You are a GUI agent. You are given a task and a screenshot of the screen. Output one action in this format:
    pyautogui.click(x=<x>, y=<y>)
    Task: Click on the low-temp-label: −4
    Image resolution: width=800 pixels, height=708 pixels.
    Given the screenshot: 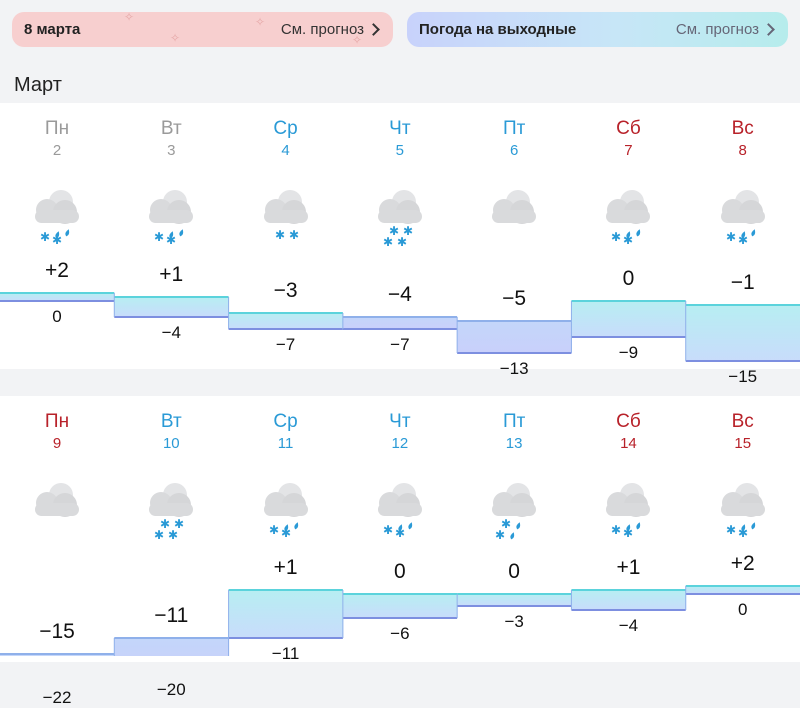 What is the action you would take?
    pyautogui.click(x=171, y=332)
    